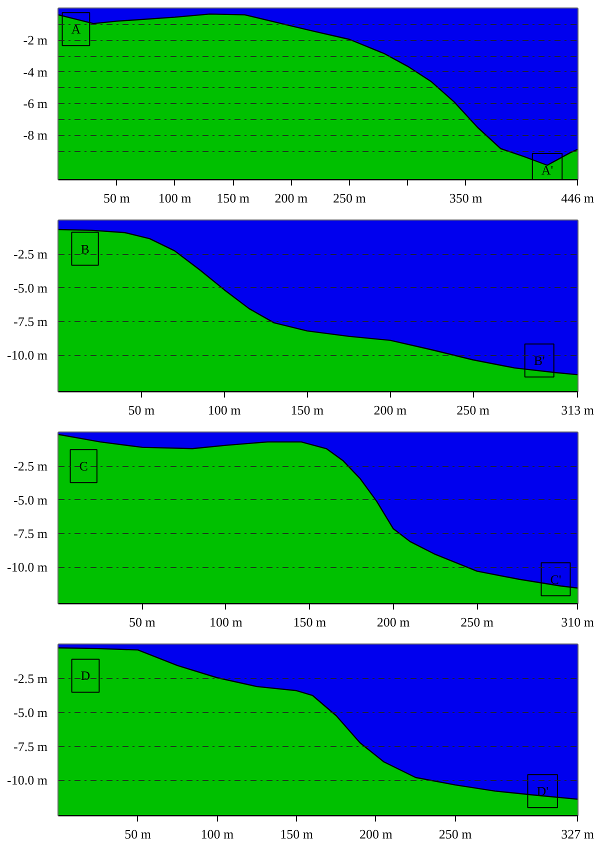 The image size is (611, 855). Describe the element at coordinates (539, 360) in the screenshot. I see `annotation: B'` at that location.